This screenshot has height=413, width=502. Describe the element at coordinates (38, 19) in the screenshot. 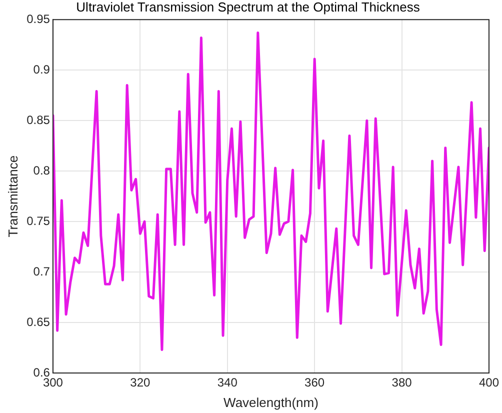

I see `y-tick-label: 0.95` at that location.